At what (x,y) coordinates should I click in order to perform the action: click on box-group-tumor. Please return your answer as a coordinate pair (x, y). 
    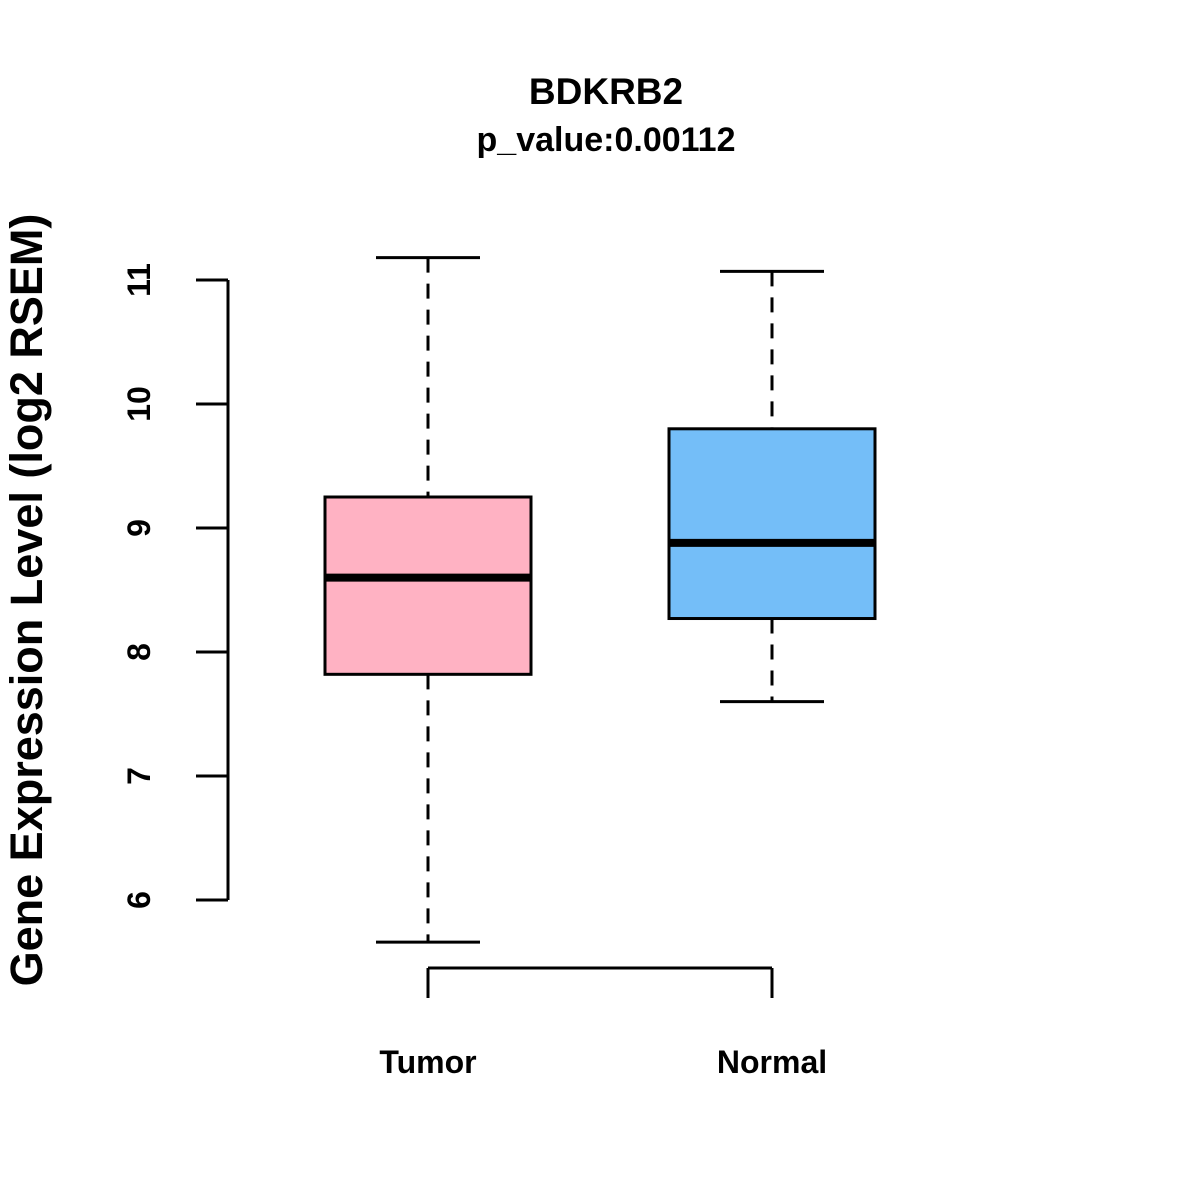
    Looking at the image, I should click on (428, 600).